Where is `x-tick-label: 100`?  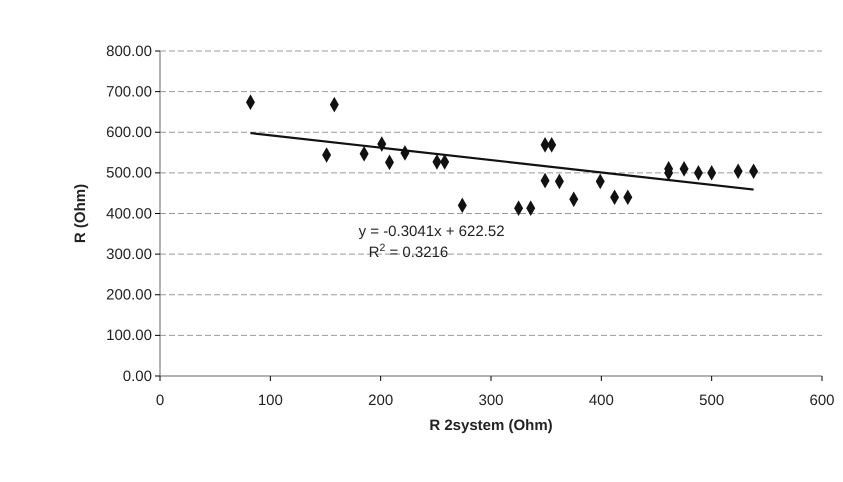
x-tick-label: 100 is located at coordinates (270, 400).